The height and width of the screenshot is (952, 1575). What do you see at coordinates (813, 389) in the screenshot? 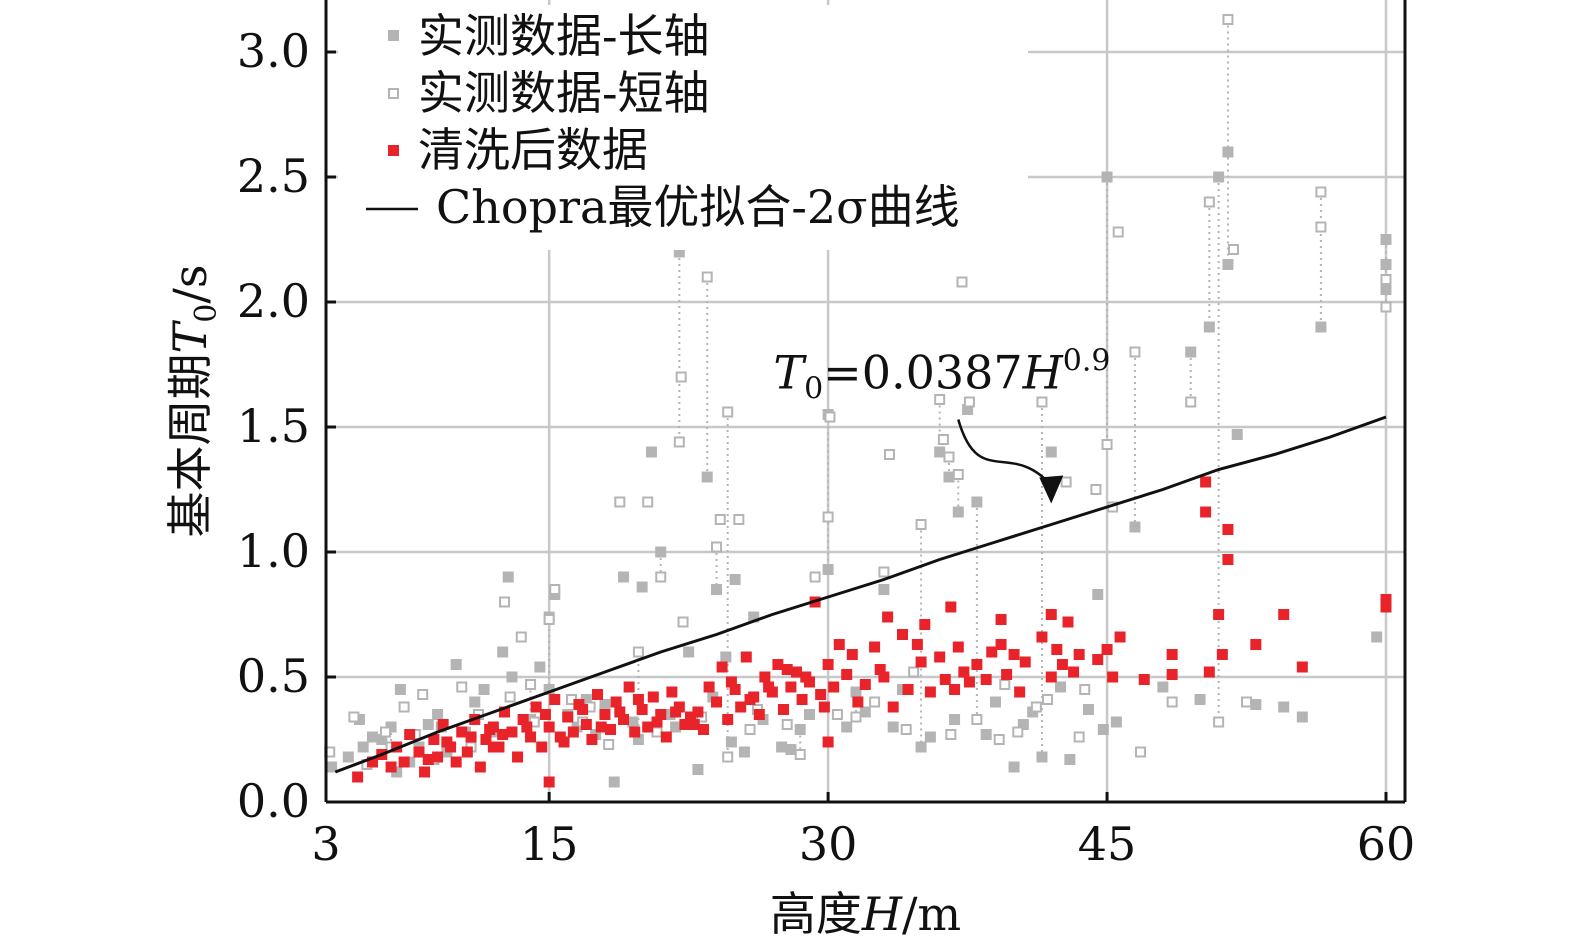
I see `equation-sub-0: 0` at bounding box center [813, 389].